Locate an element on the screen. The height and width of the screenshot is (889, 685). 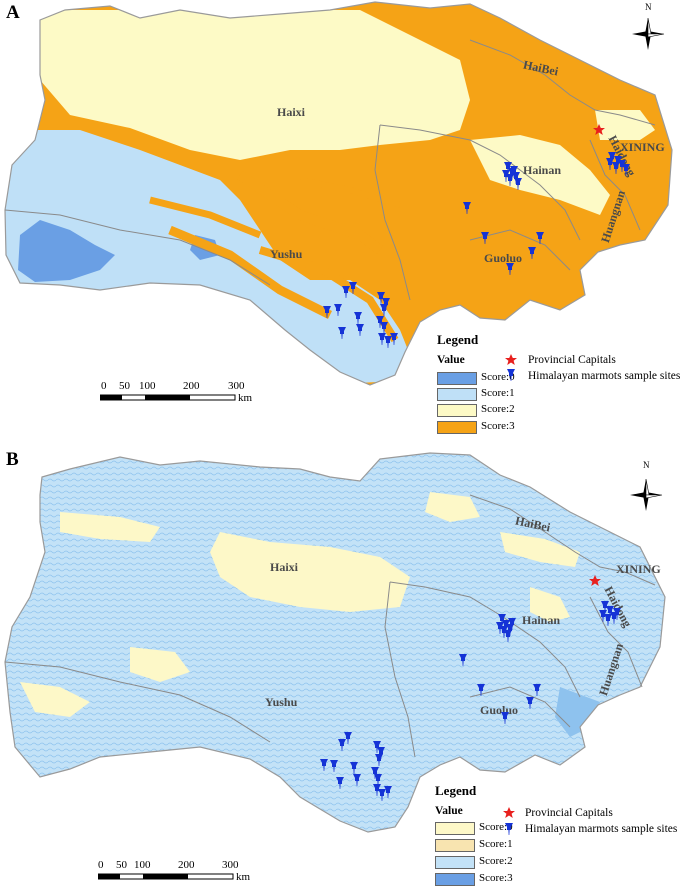
sample-sites-a is located at coordinates (476, 250).